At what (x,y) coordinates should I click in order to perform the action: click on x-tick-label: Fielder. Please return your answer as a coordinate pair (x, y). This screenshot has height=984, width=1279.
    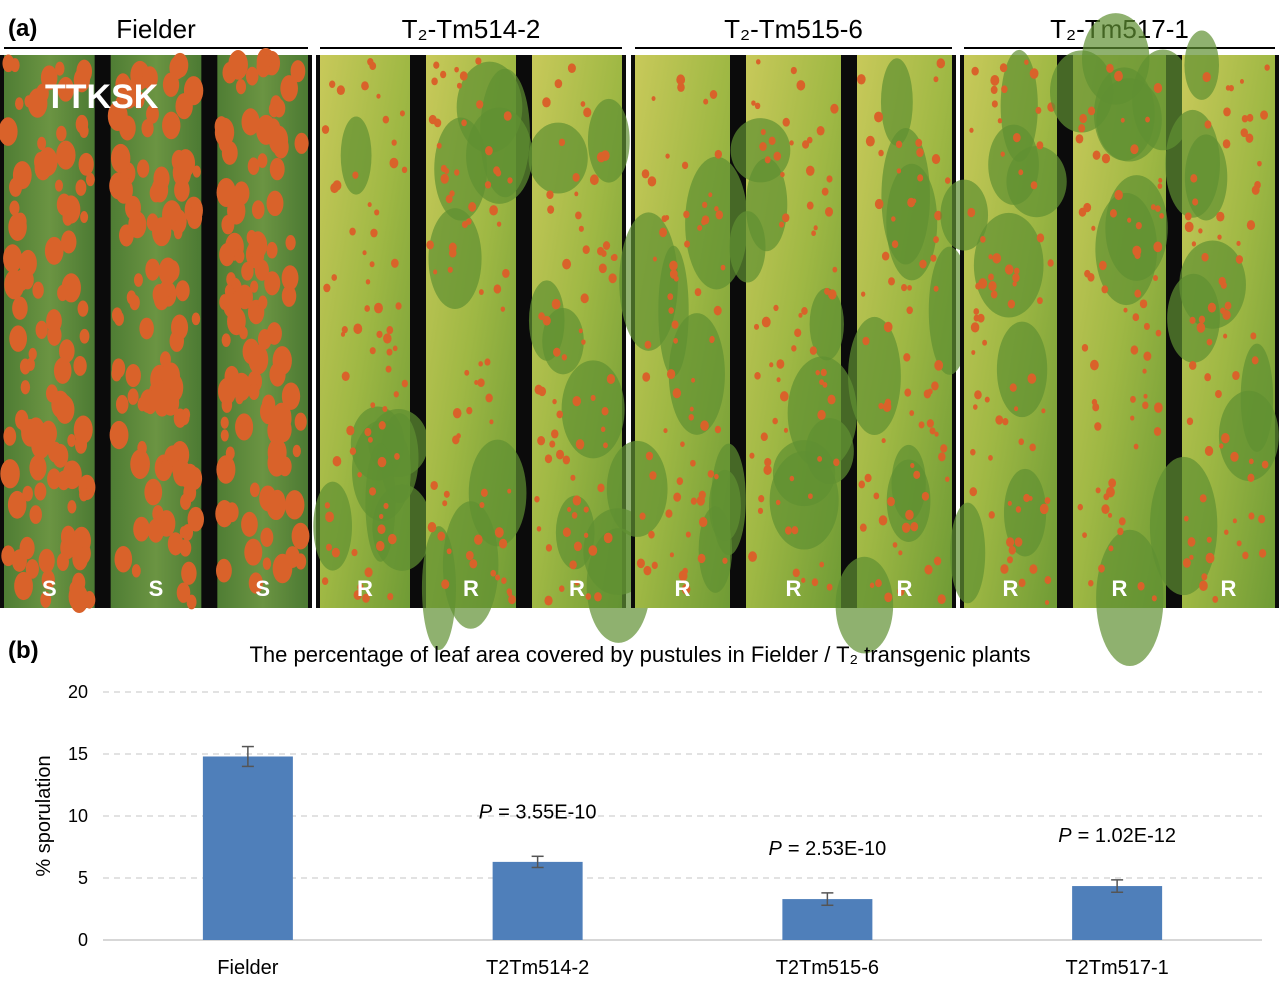
    Looking at the image, I should click on (247, 968).